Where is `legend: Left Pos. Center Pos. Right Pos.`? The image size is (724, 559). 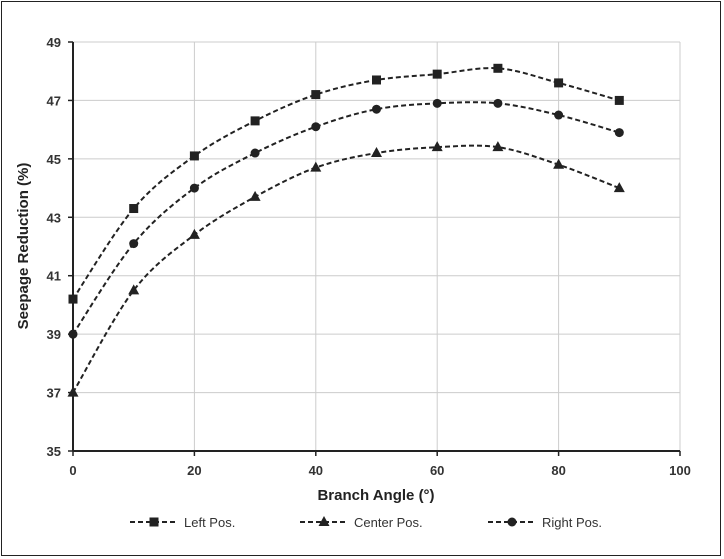 legend: Left Pos. Center Pos. Right Pos. is located at coordinates (366, 522).